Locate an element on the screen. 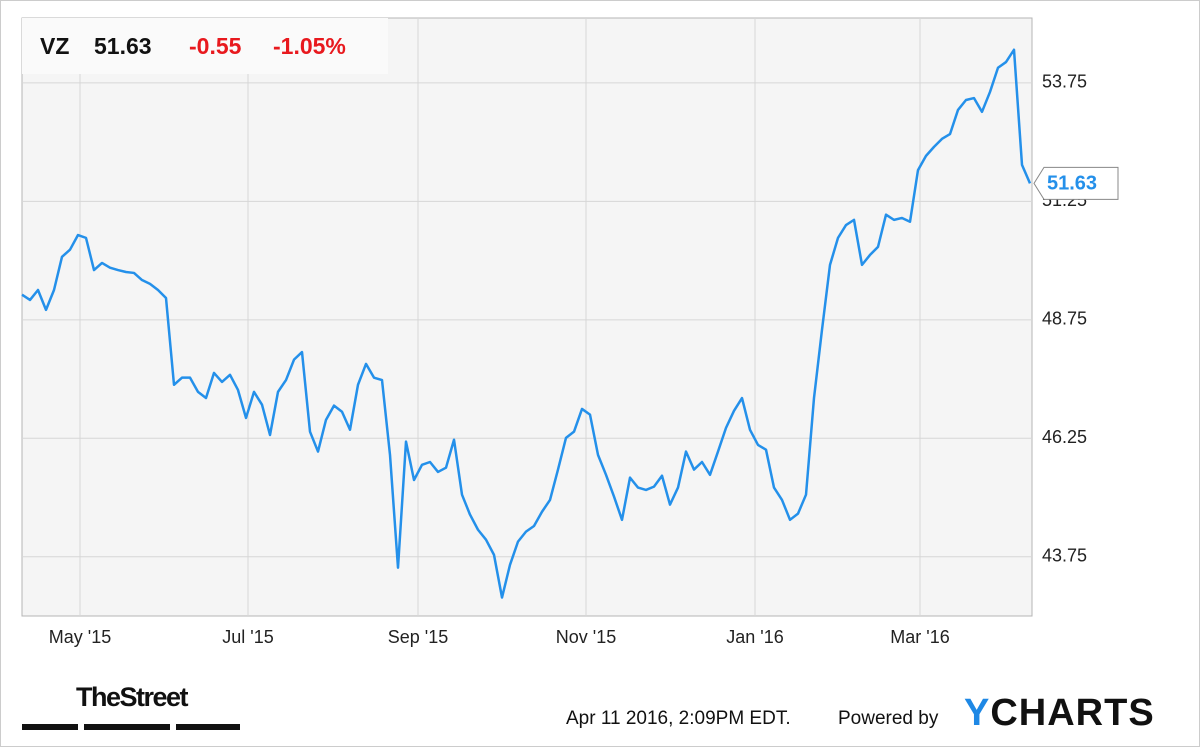 The width and height of the screenshot is (1200, 747). powered-by: Powered by is located at coordinates (888, 718).